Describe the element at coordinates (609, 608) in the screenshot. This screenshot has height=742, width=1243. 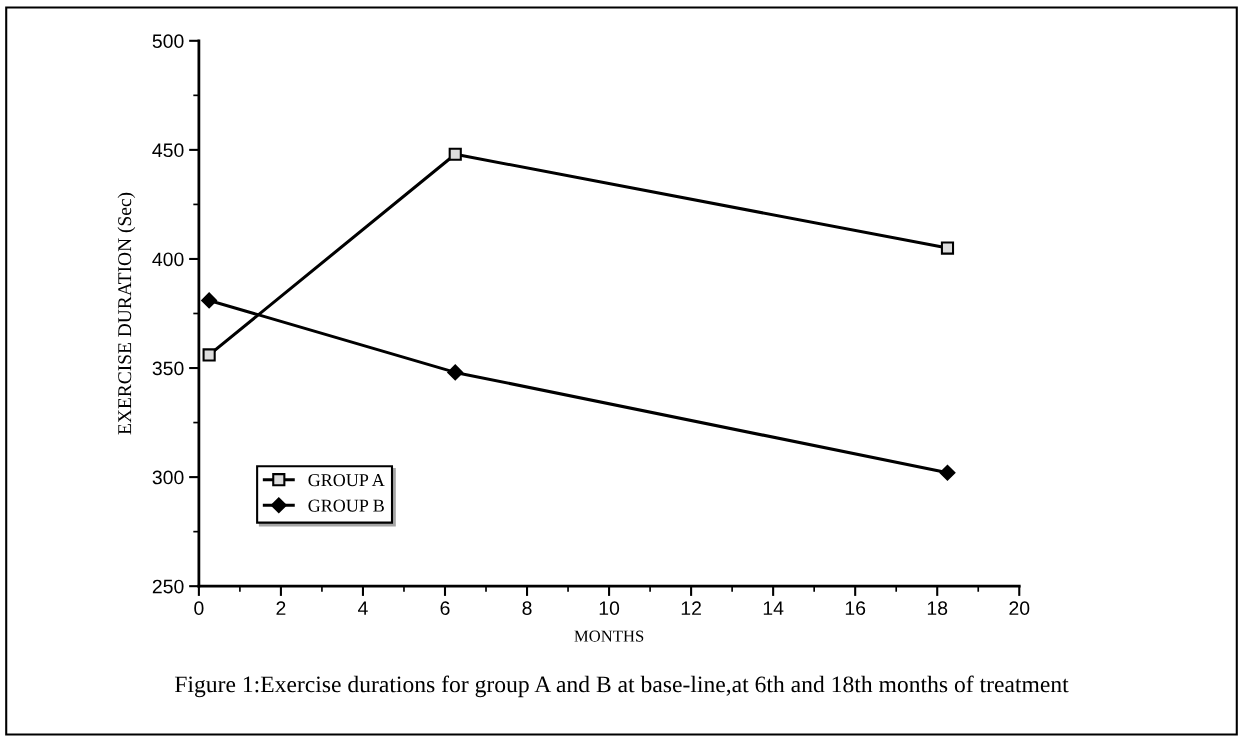
I see `x-tick-label: 10` at that location.